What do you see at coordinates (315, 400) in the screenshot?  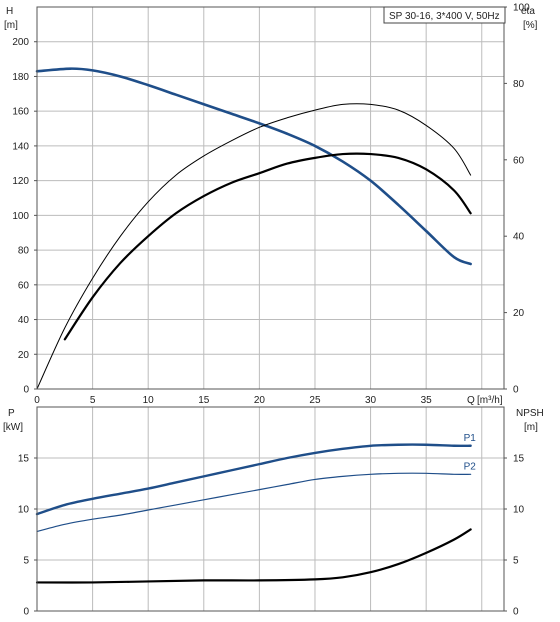 I see `x-tick-label: 25` at bounding box center [315, 400].